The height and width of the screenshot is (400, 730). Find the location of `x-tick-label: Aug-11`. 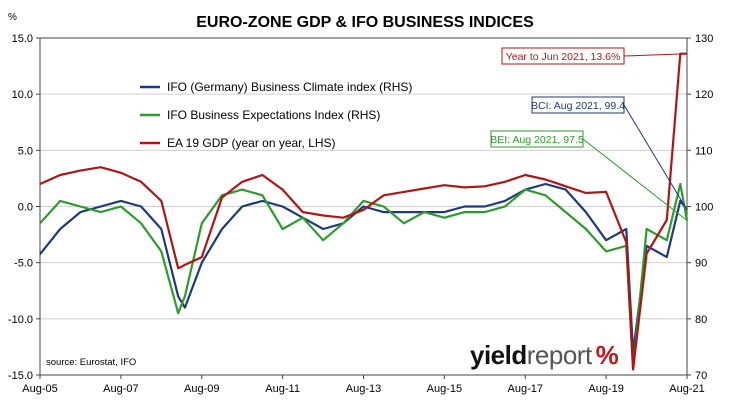

x-tick-label: Aug-11 is located at coordinates (282, 389).